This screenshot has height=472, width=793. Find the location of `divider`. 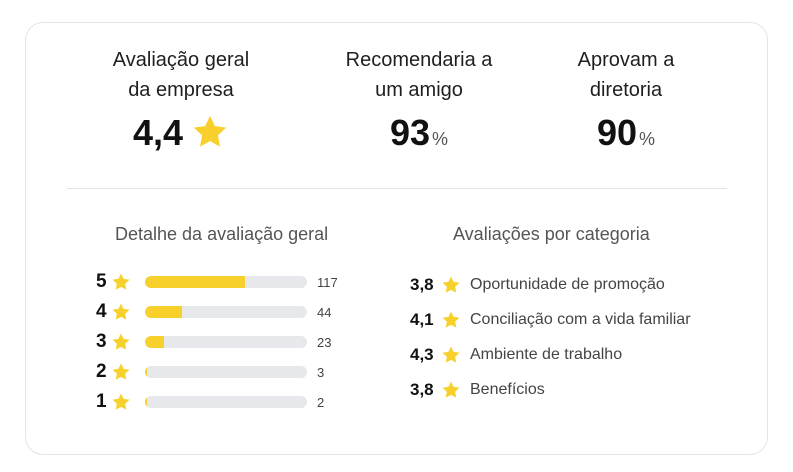

divider is located at coordinates (397, 188).